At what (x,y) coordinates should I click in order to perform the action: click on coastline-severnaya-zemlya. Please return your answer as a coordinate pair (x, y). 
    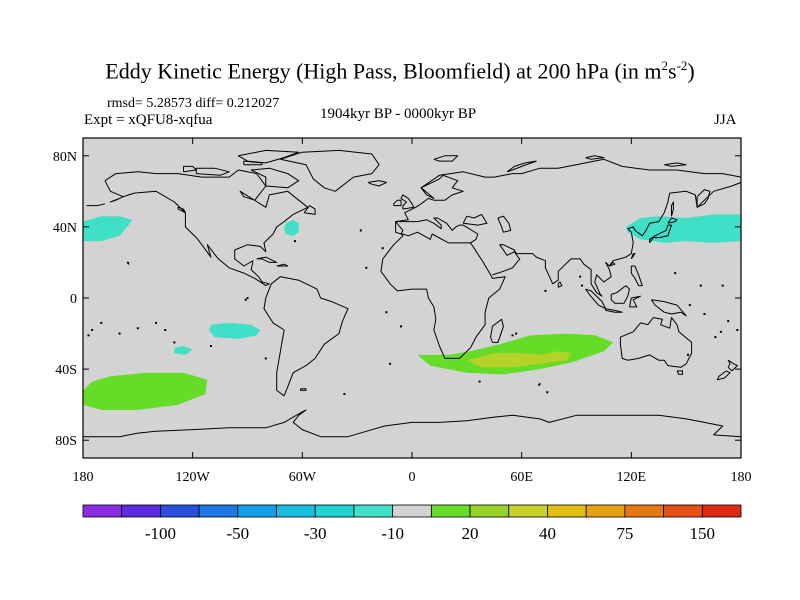
    Looking at the image, I should click on (595, 157).